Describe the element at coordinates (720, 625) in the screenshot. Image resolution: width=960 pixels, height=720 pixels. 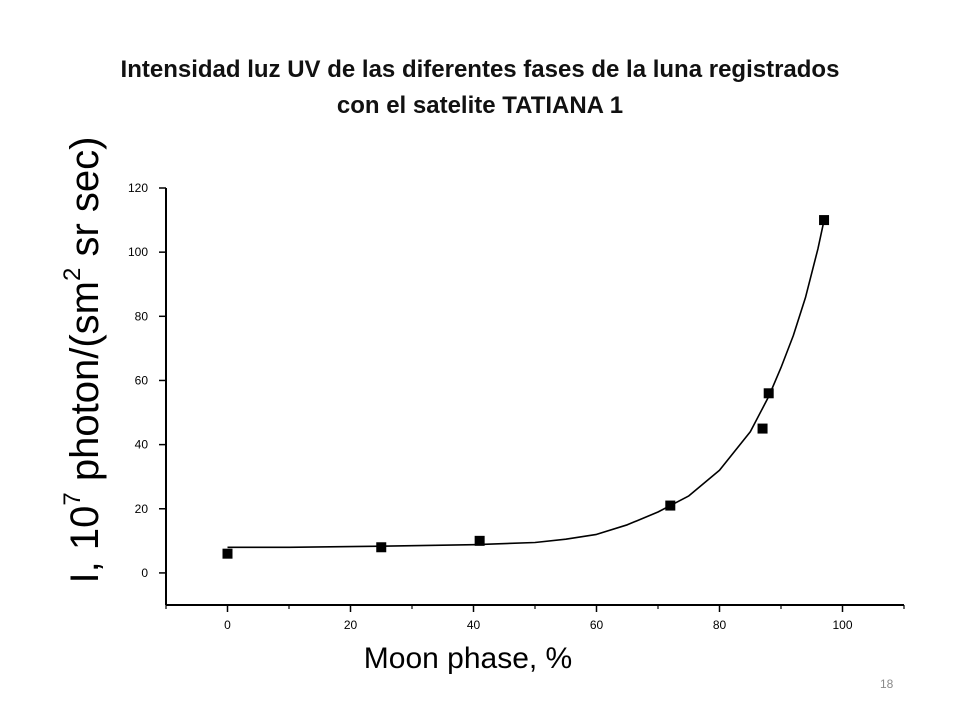
I see `x-tick-label: 80` at that location.